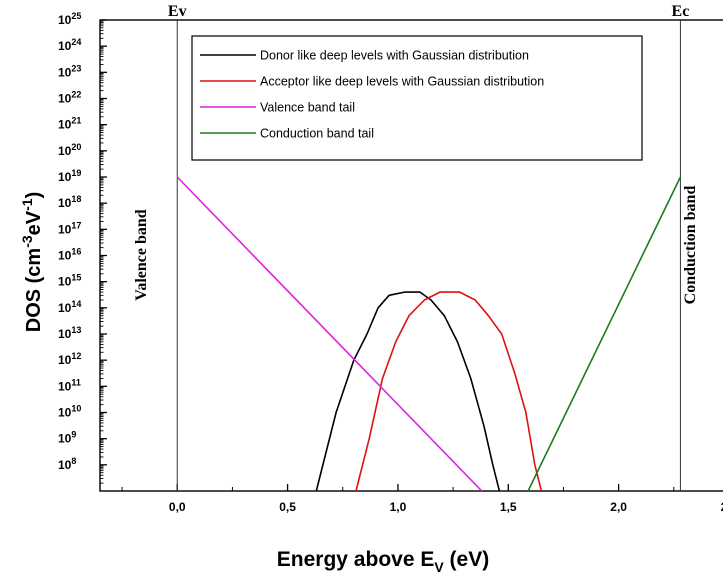 This screenshot has width=723, height=578. What do you see at coordinates (67, 438) in the screenshot?
I see `y-tick-label: 10⁹` at bounding box center [67, 438].